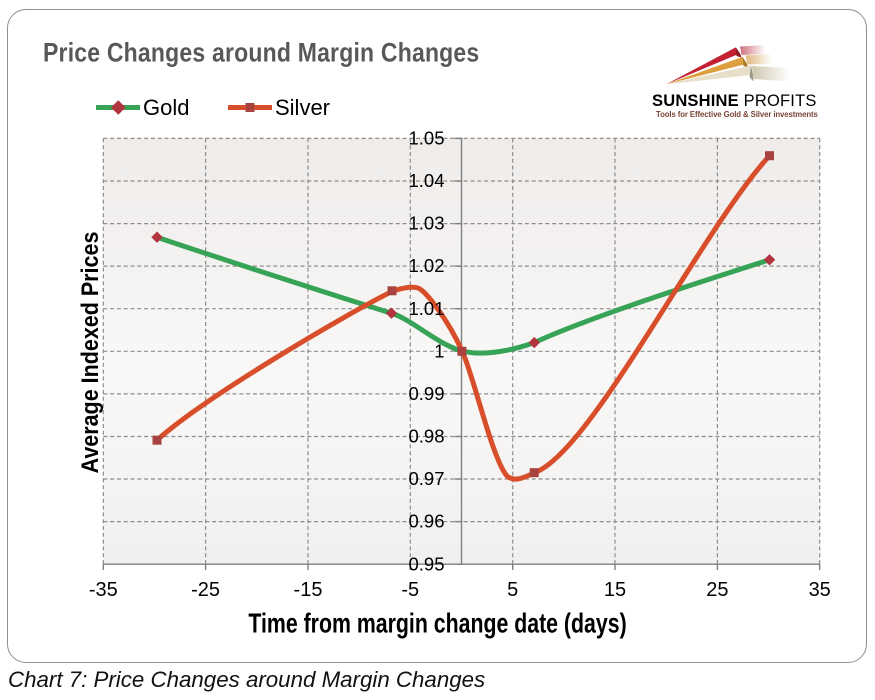 The height and width of the screenshot is (700, 875). Describe the element at coordinates (426, 223) in the screenshot. I see `svg-text: 1.03` at that location.